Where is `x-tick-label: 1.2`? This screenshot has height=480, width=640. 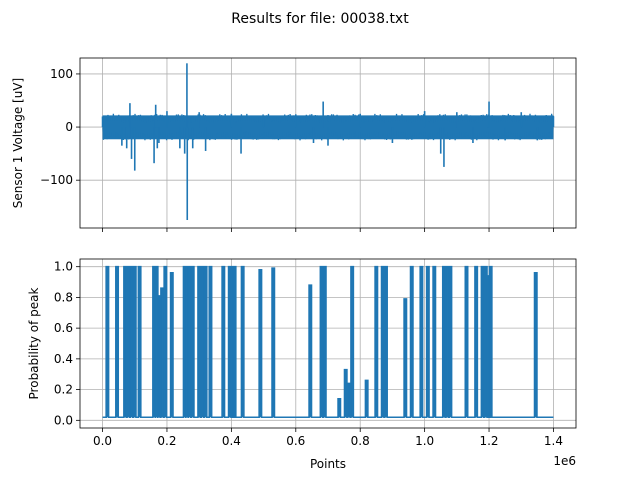
x-tick-label: 1.2 is located at coordinates (488, 441).